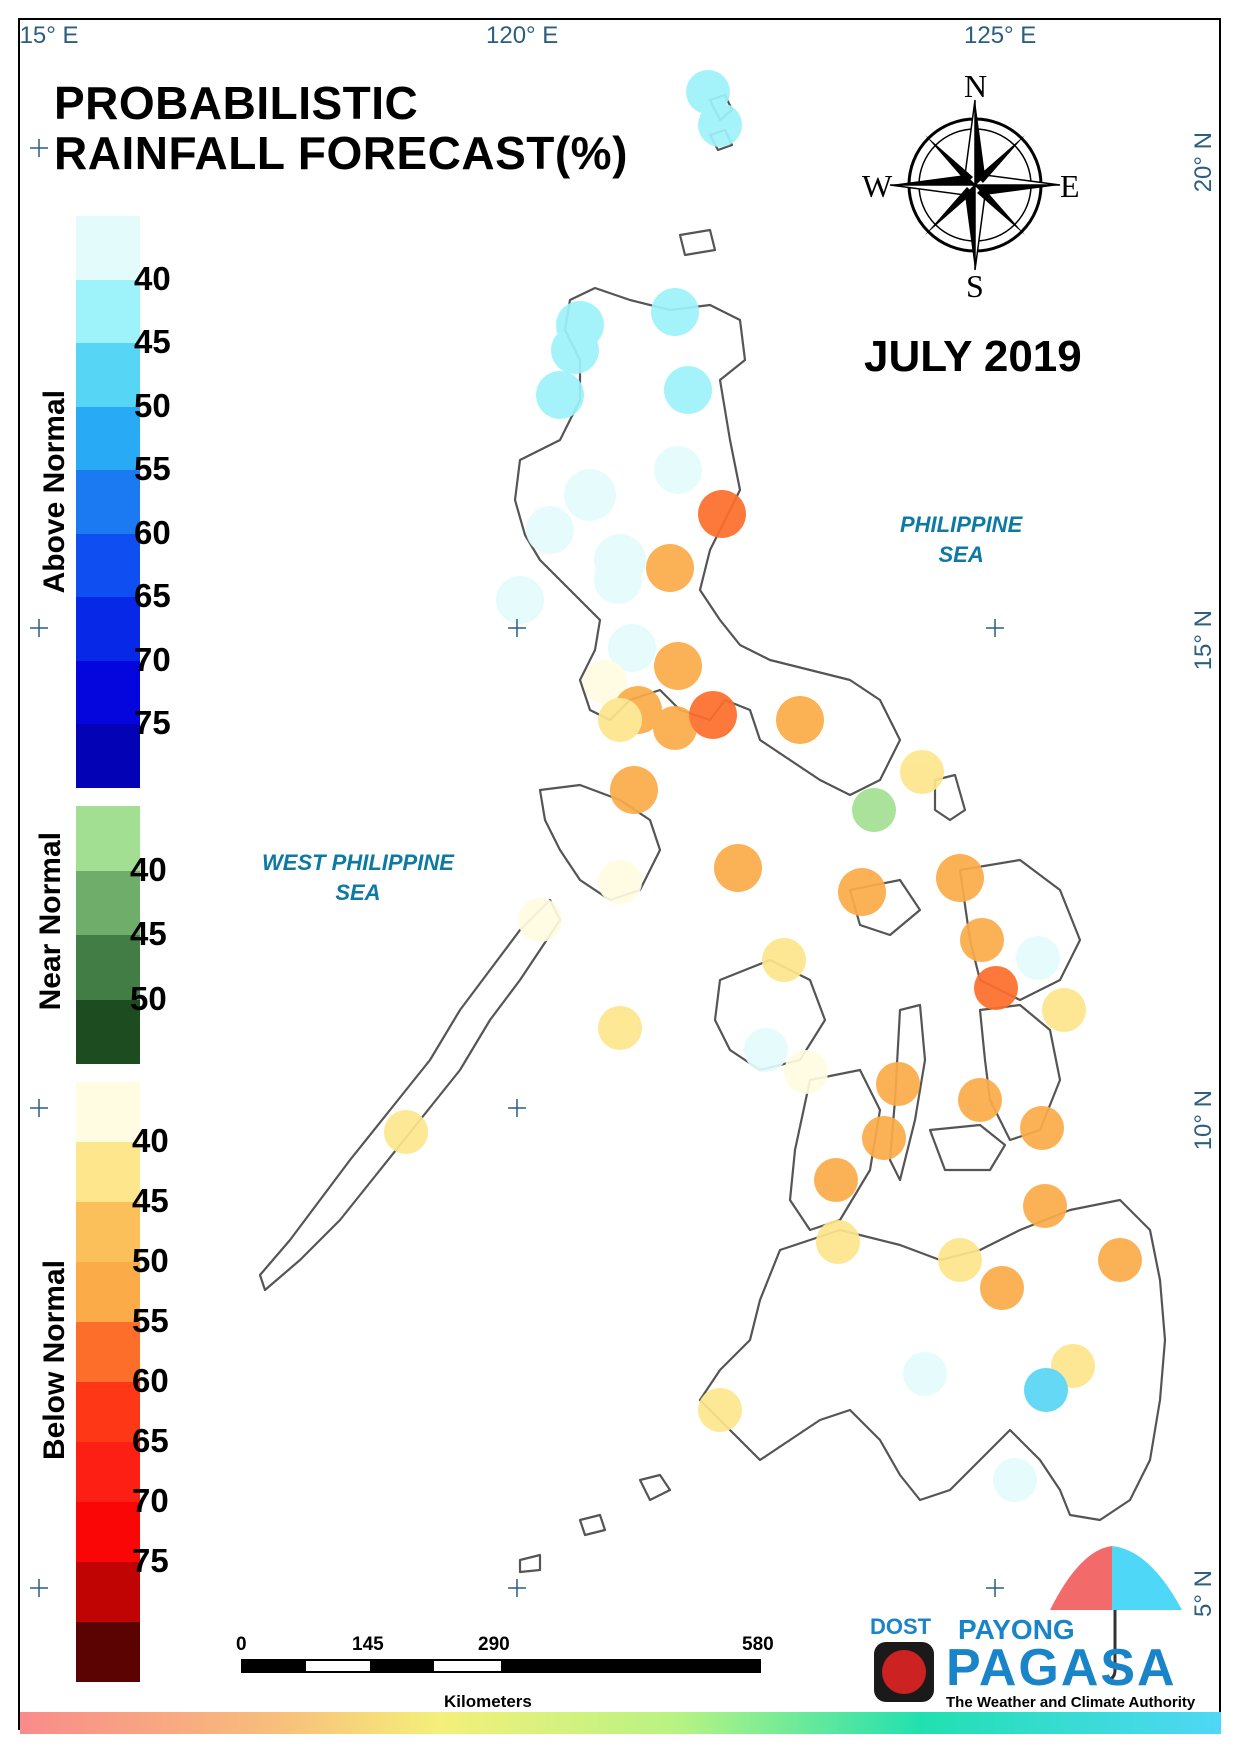 This screenshot has width=1241, height=1753. Describe the element at coordinates (1061, 1668) in the screenshot. I see `logo-pagasa: PAGASA` at that location.